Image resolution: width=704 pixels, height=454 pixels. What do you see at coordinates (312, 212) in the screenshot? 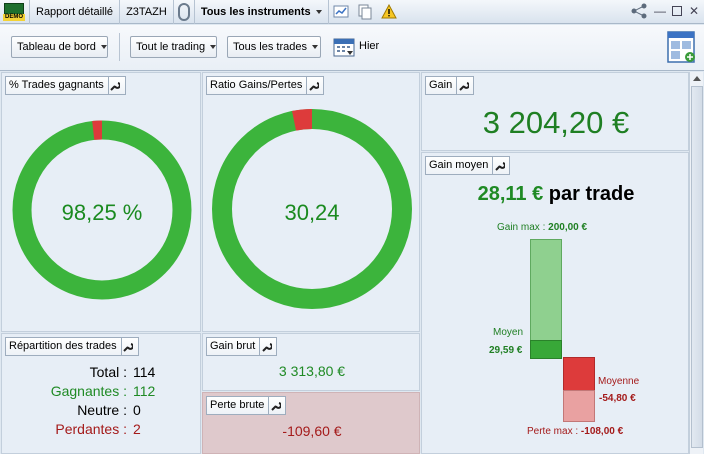
I see `ratio-value: 30,24` at bounding box center [312, 212].